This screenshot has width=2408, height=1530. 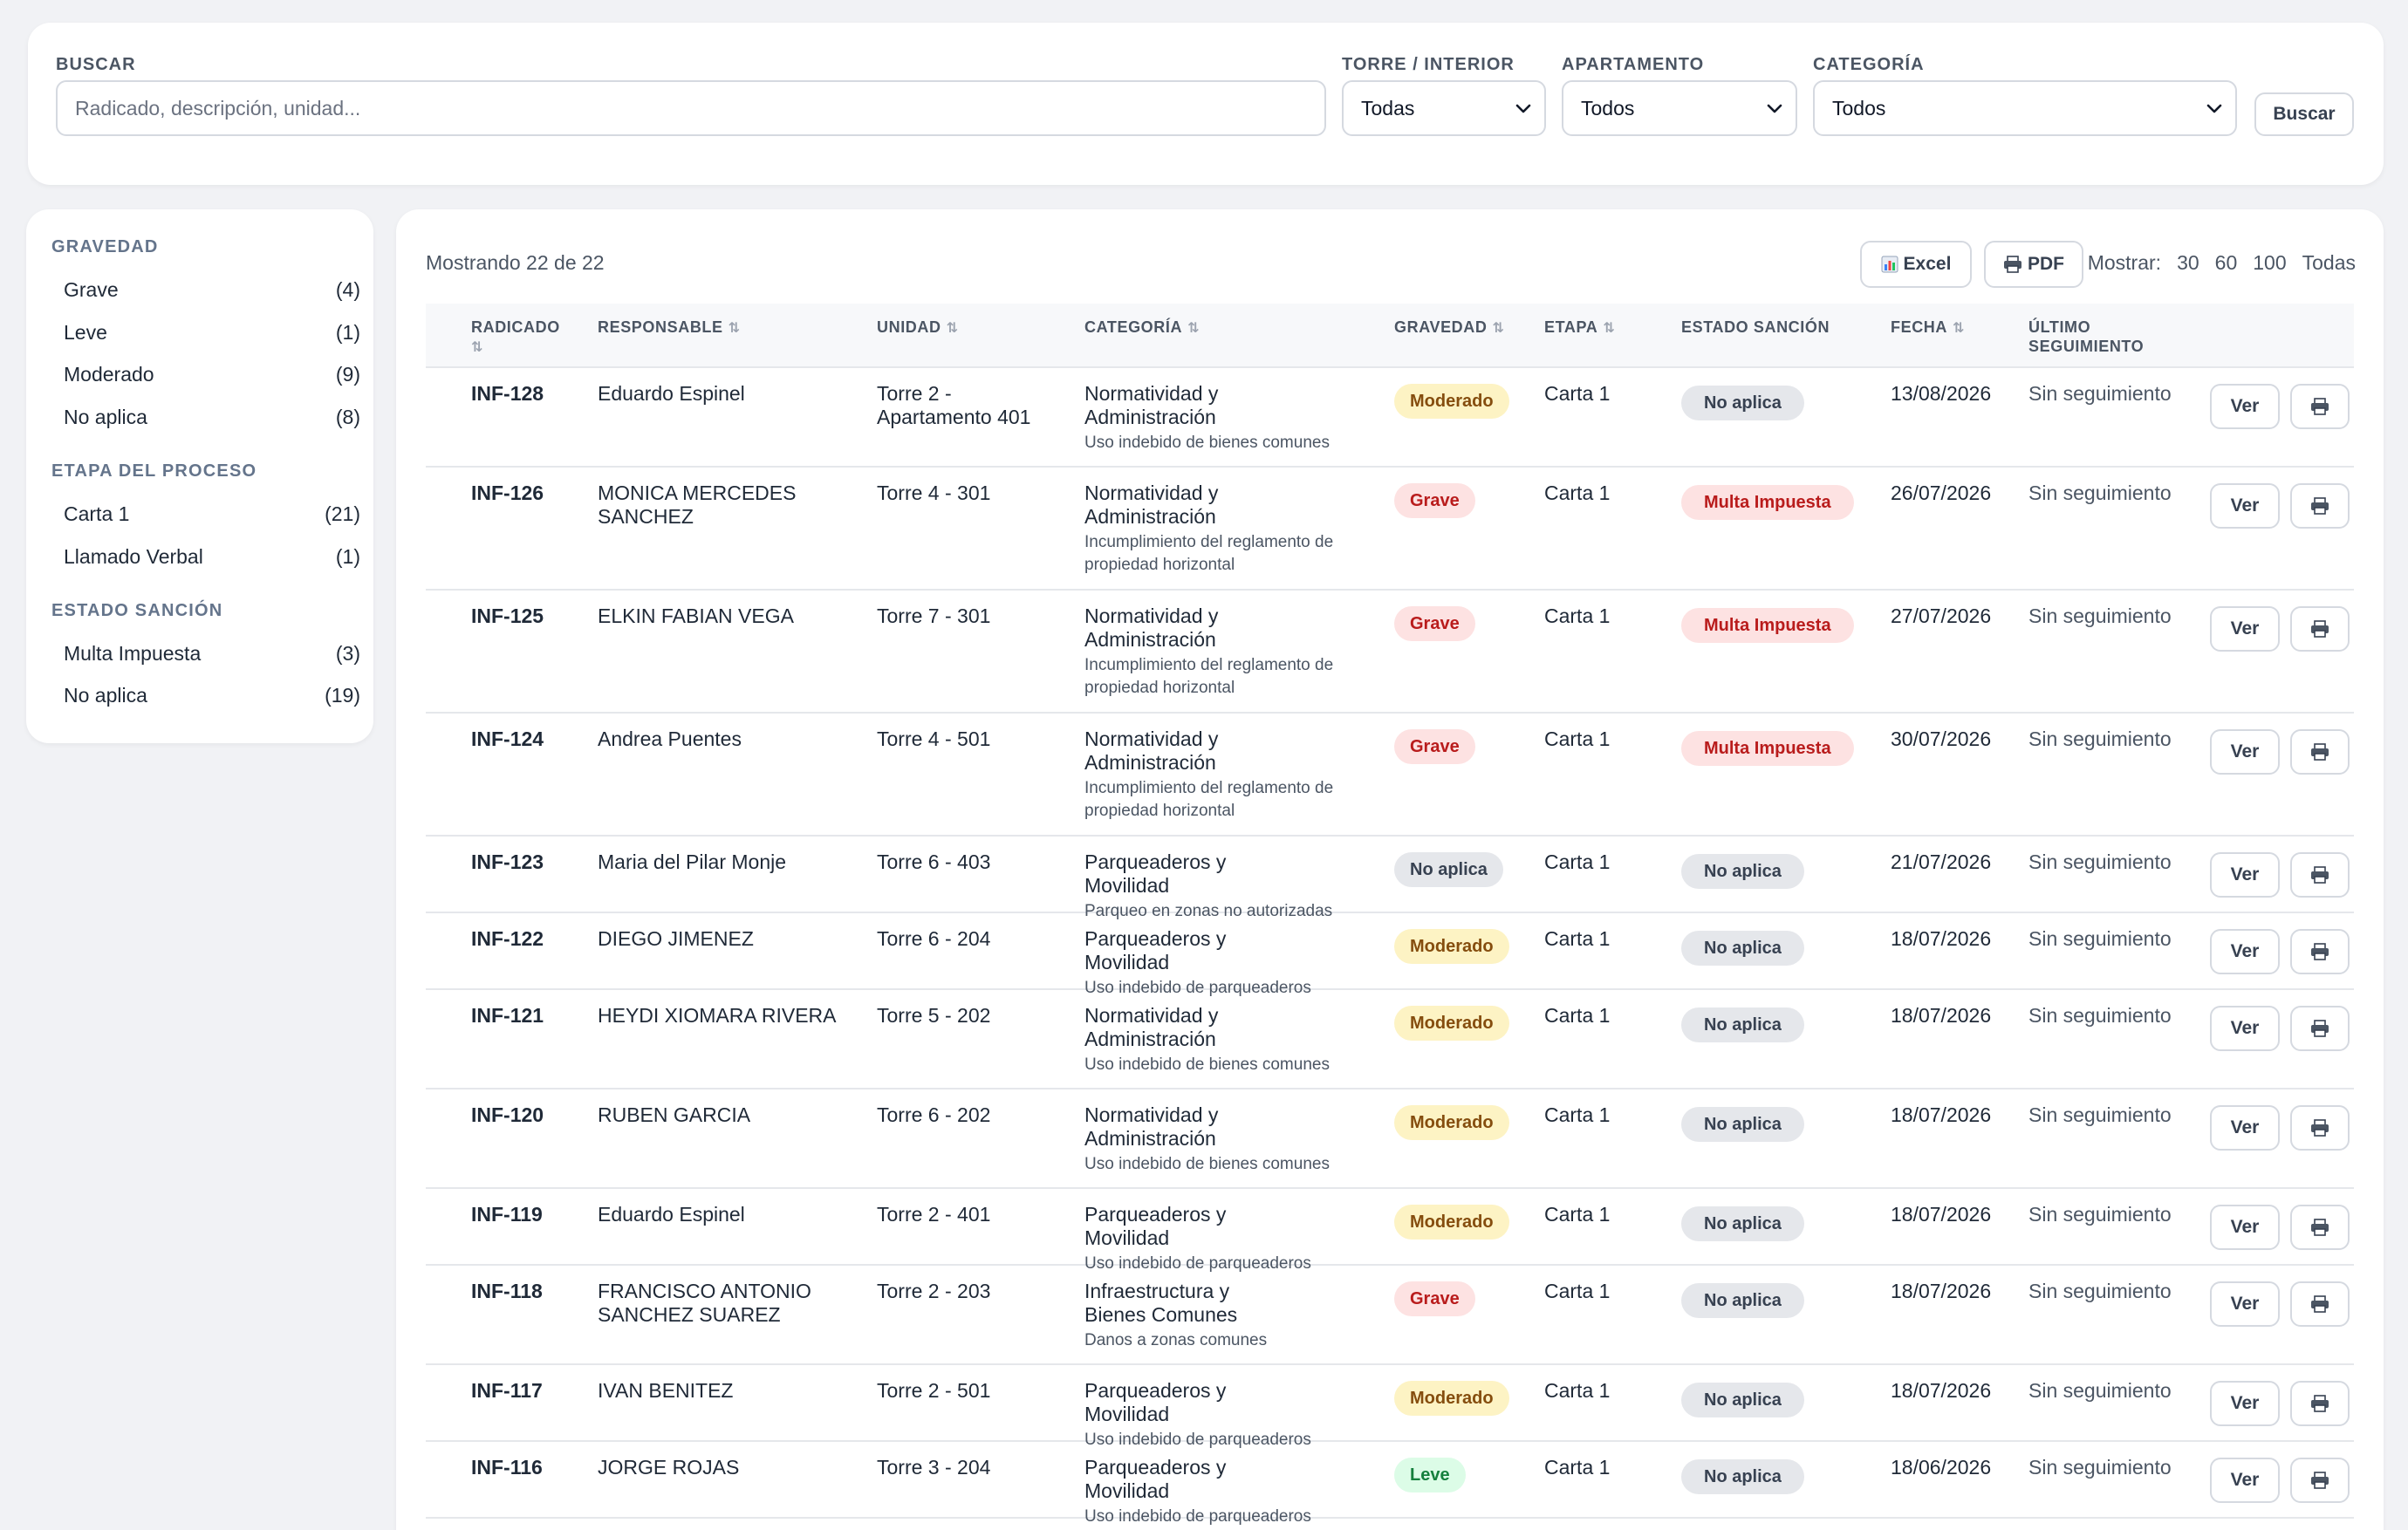 What do you see at coordinates (2329, 262) in the screenshot?
I see `page-size-todas: Todas` at bounding box center [2329, 262].